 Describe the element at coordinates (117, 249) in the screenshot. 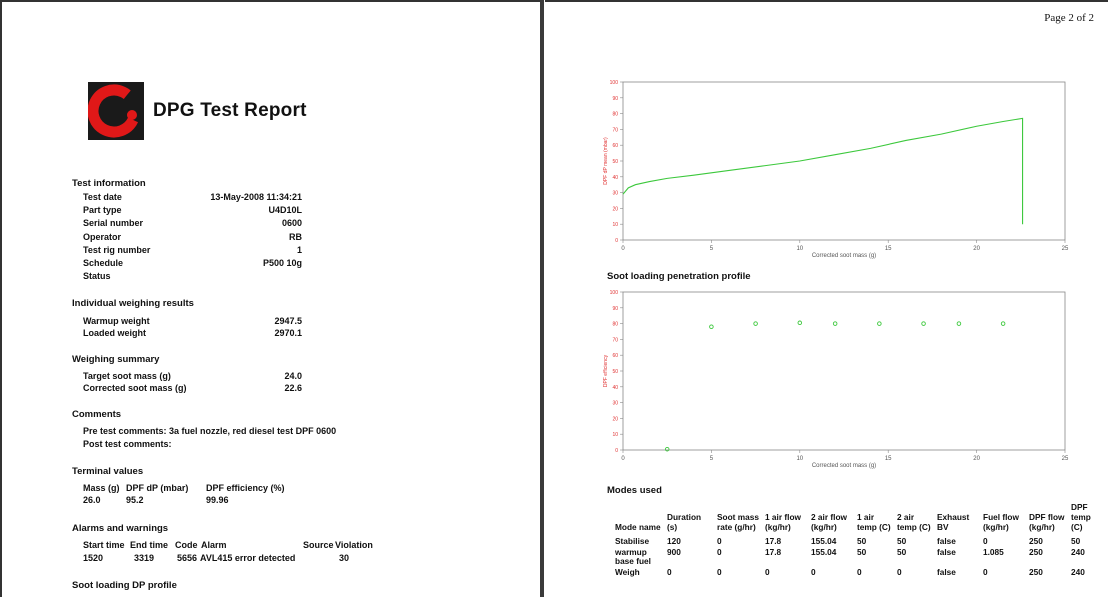

I see `kv-label: Test rig number` at that location.